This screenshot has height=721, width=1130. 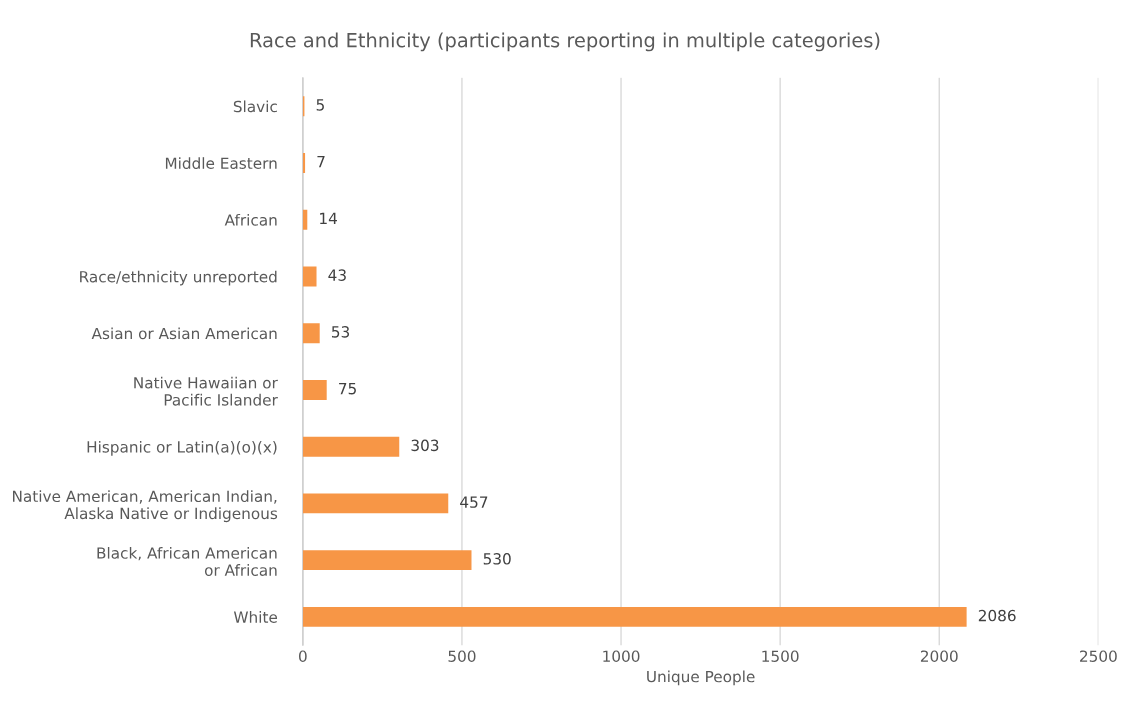 I want to click on y-tick-label: African, so click(x=250, y=219).